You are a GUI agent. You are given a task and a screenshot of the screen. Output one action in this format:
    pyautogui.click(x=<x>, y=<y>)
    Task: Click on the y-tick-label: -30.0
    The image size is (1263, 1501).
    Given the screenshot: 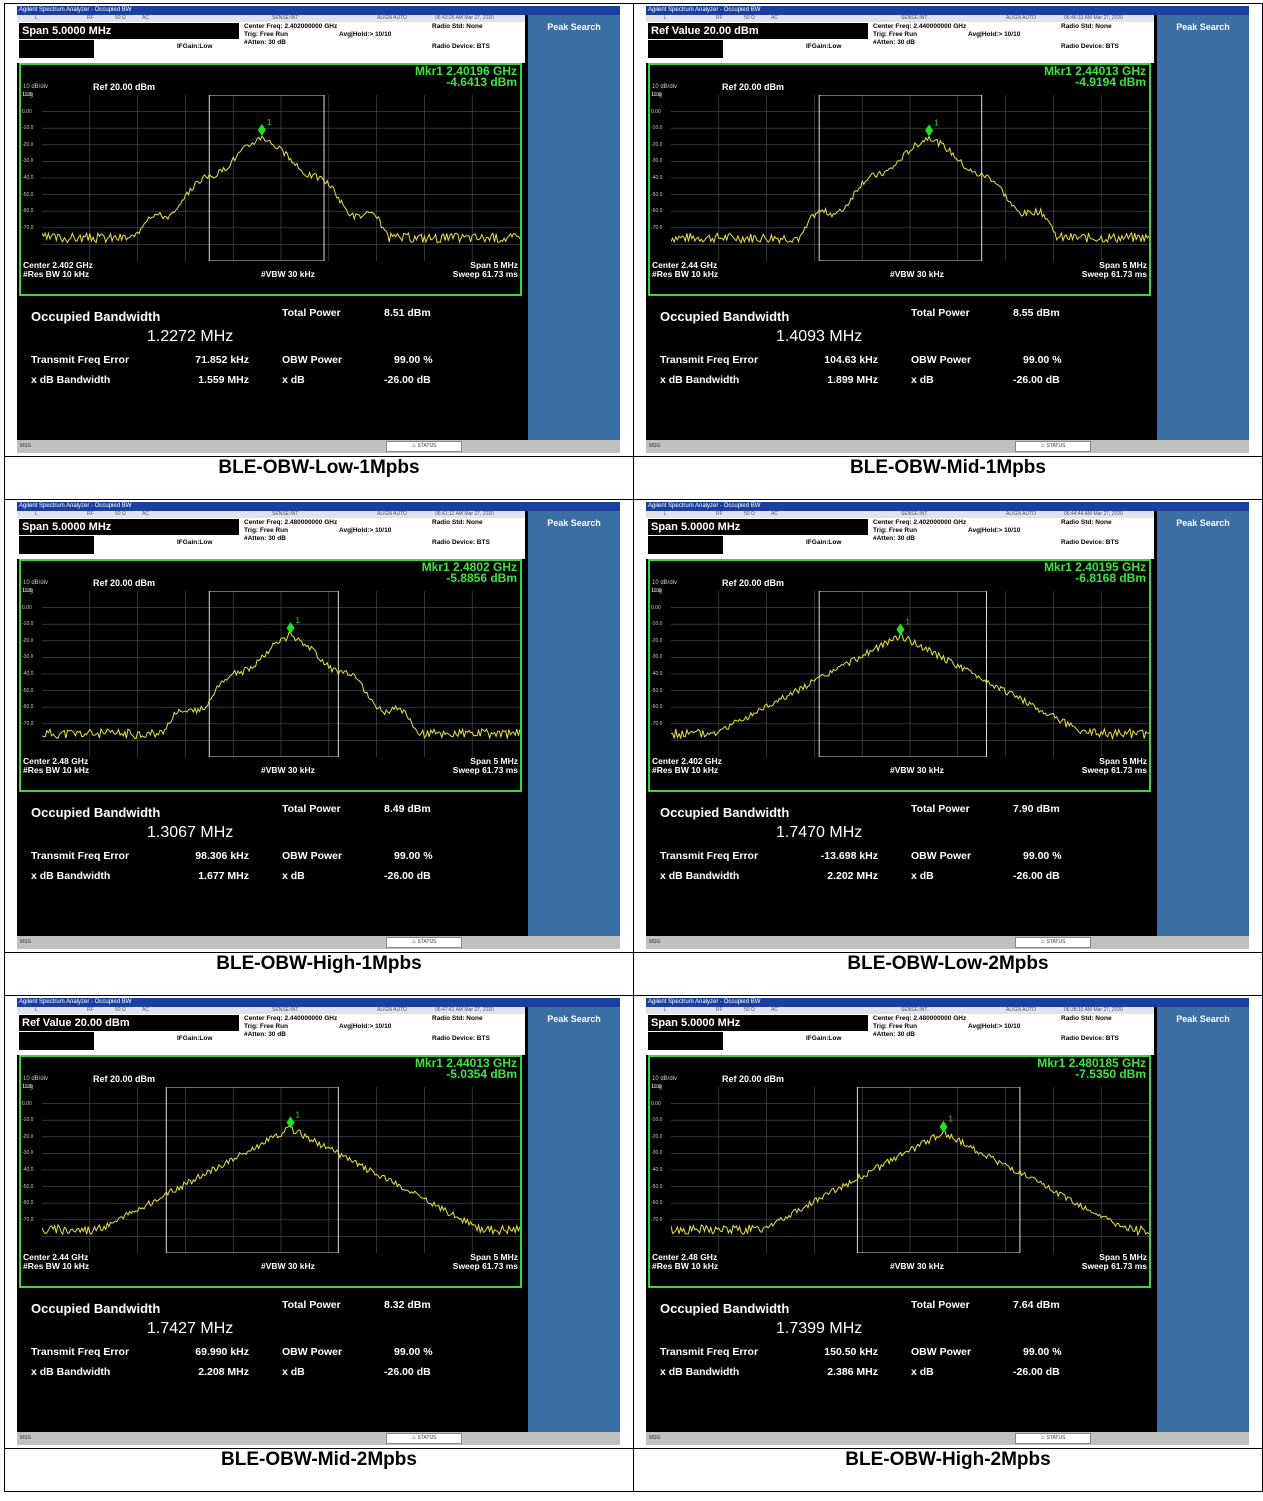 What is the action you would take?
    pyautogui.click(x=28, y=161)
    